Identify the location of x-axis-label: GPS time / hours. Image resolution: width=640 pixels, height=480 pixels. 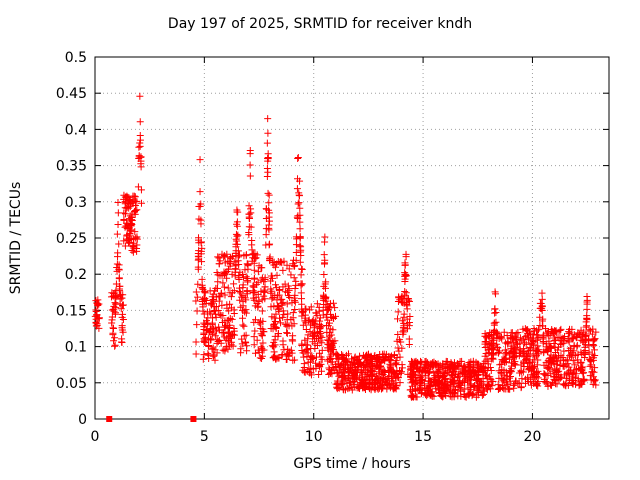
(352, 464).